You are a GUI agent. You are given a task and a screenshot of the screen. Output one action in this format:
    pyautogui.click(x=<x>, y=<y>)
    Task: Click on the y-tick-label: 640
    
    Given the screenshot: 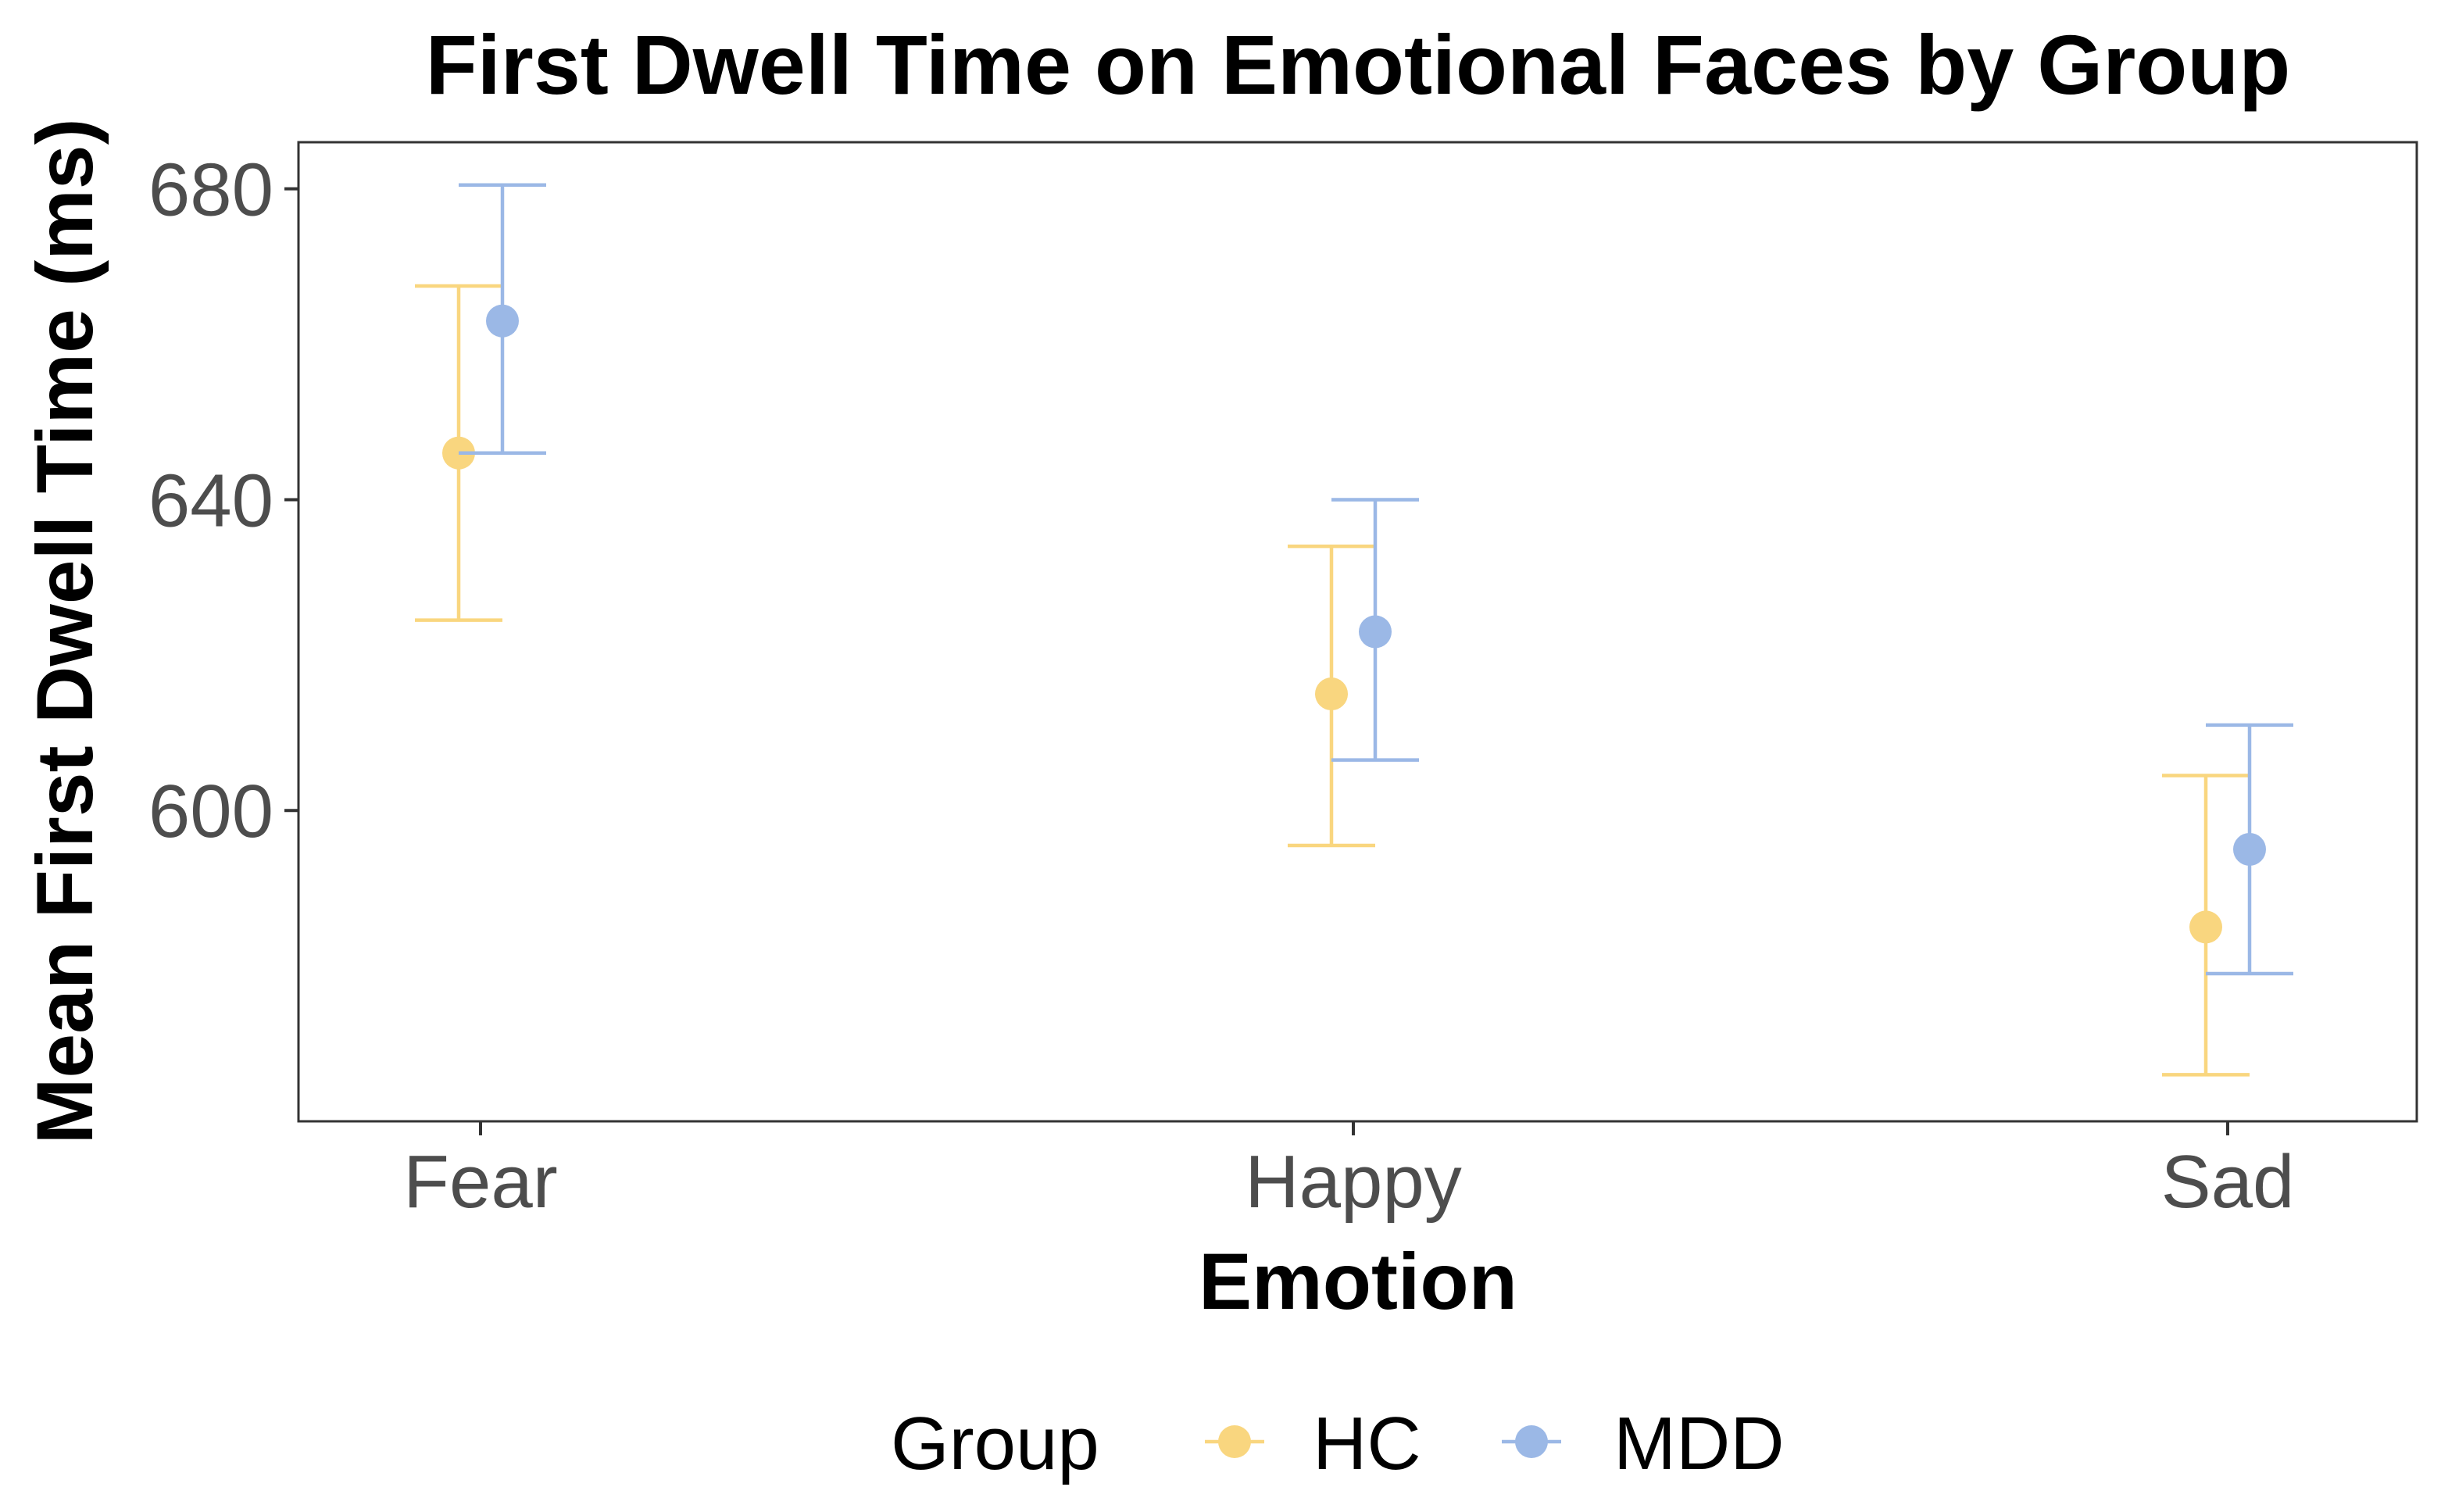 What is the action you would take?
    pyautogui.click(x=210, y=500)
    